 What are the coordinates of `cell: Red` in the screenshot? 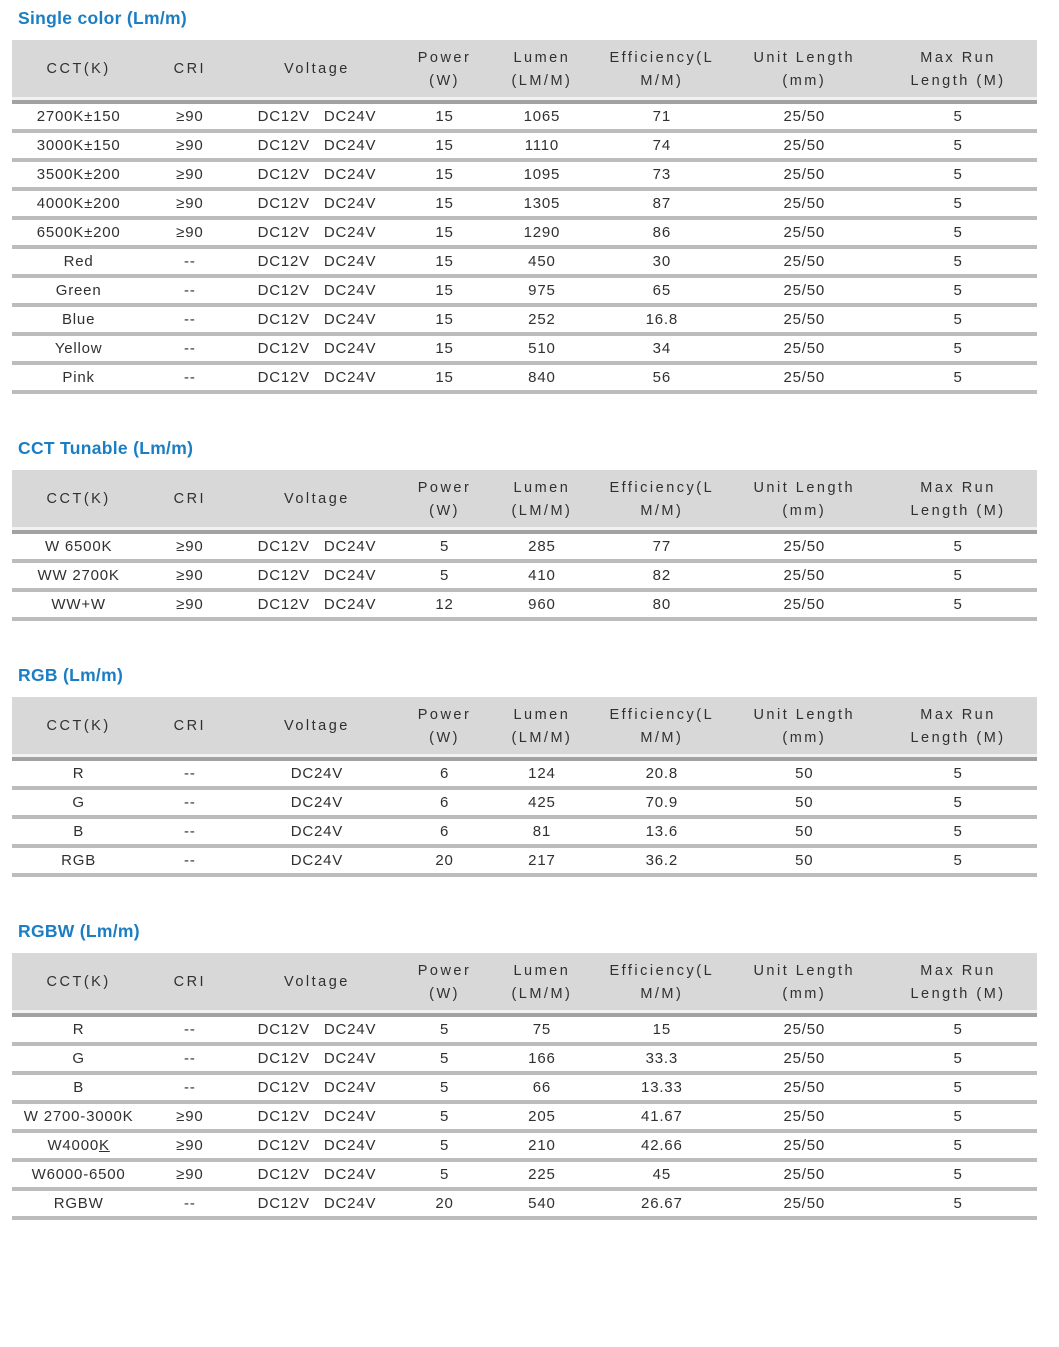 It's located at (79, 262).